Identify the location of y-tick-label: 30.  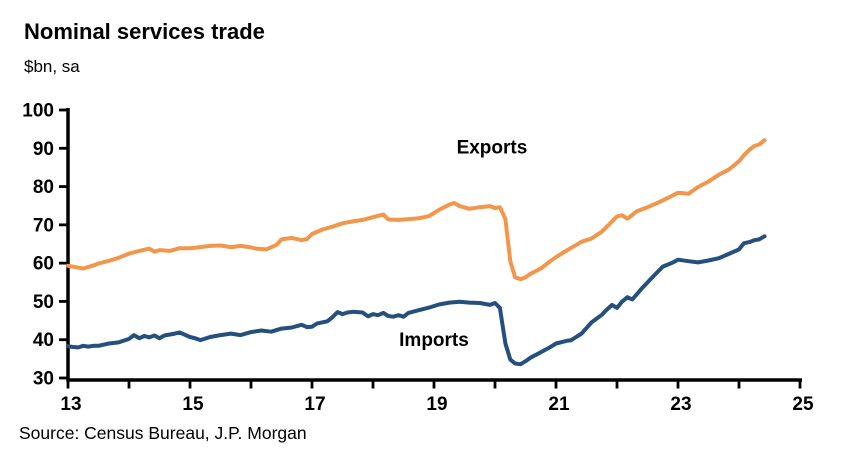
(43, 379).